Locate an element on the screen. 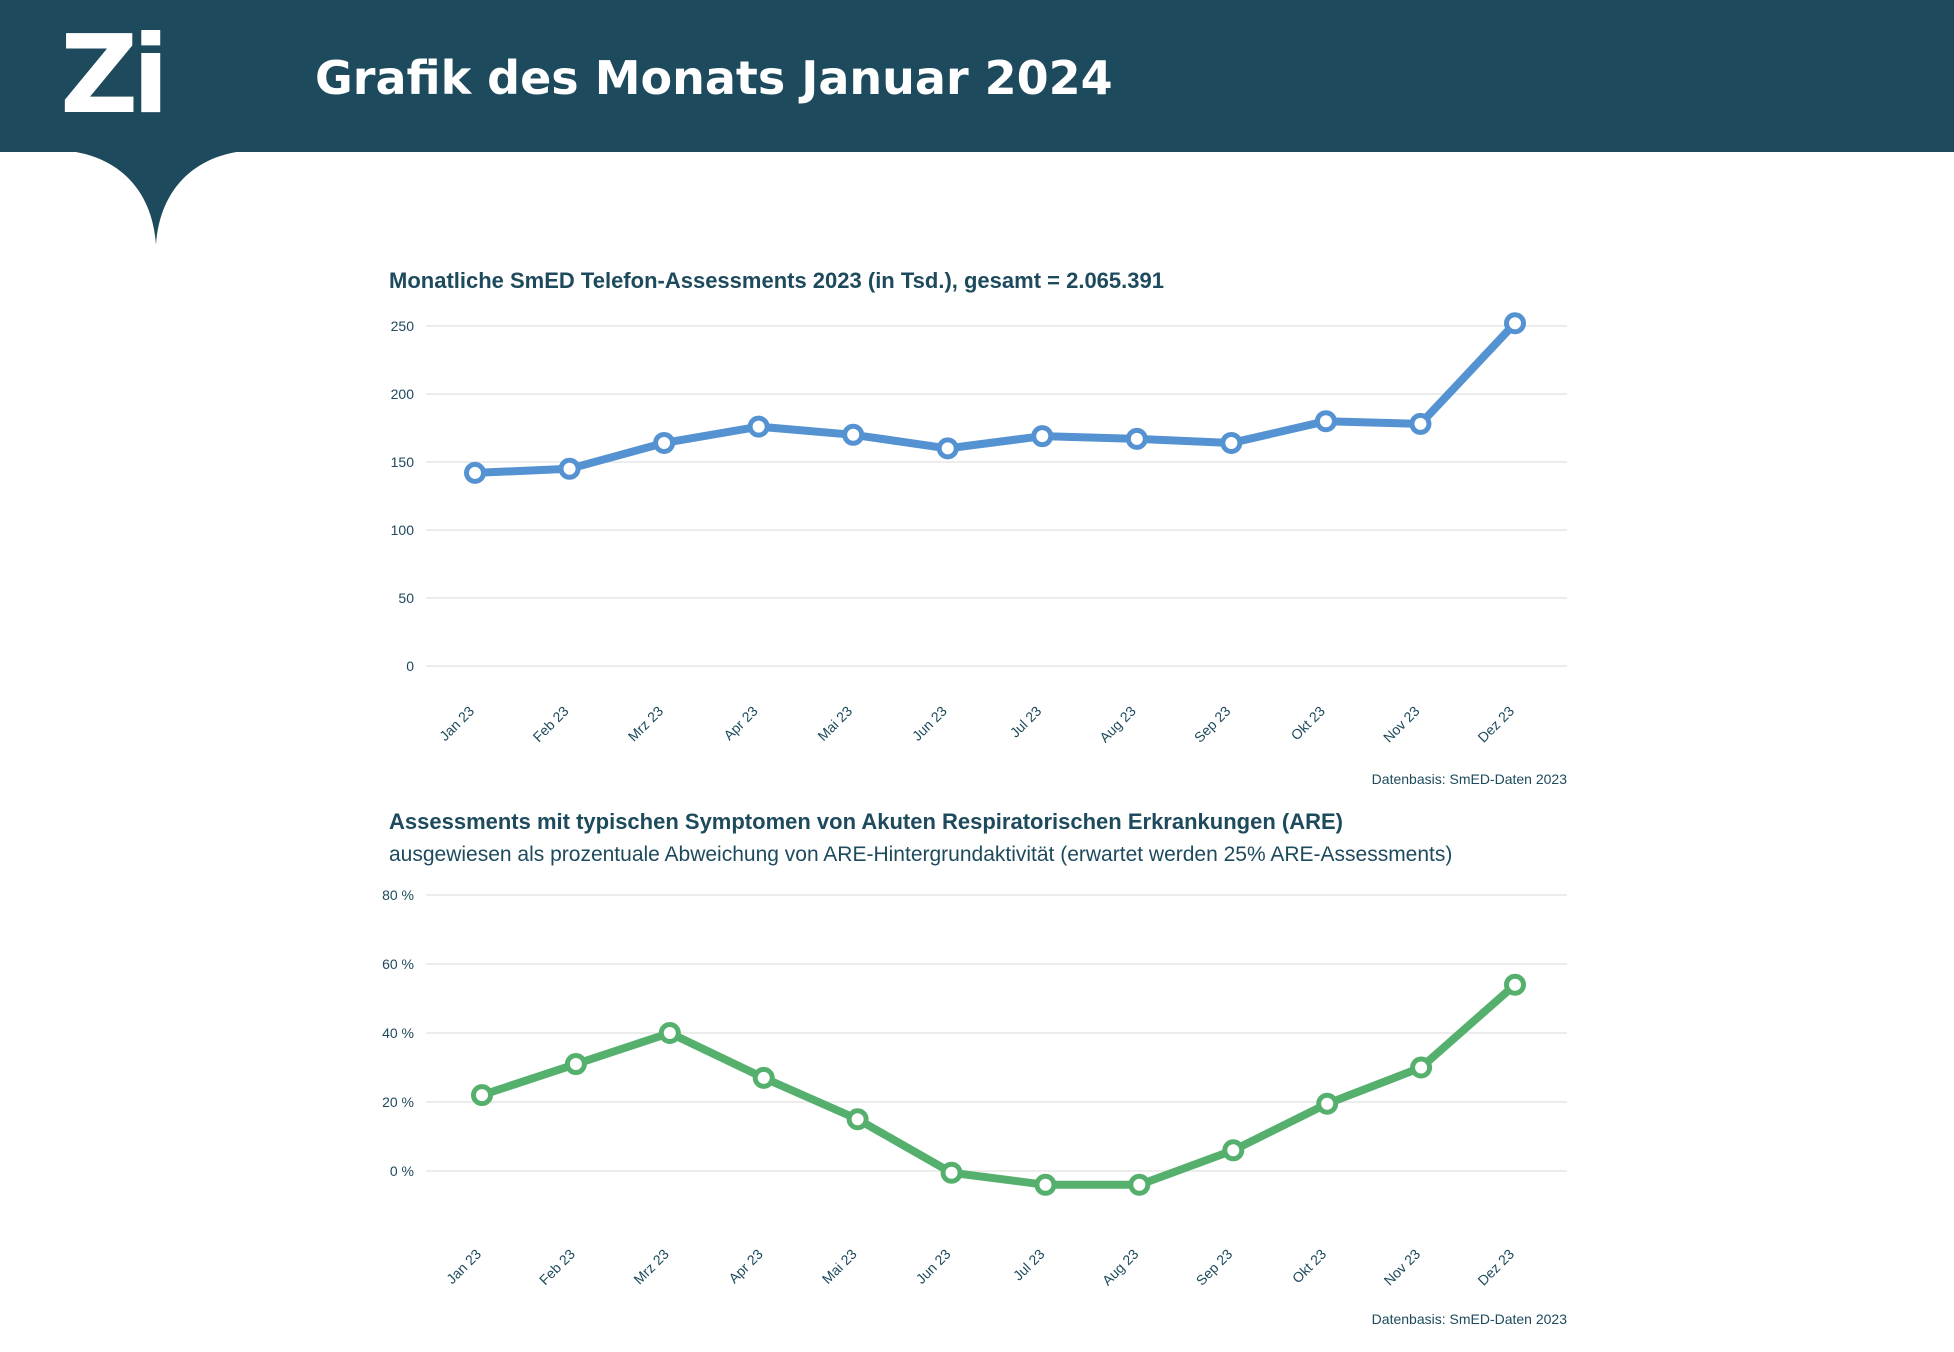 The image size is (1954, 1352). chart1-series-line is located at coordinates (995, 398).